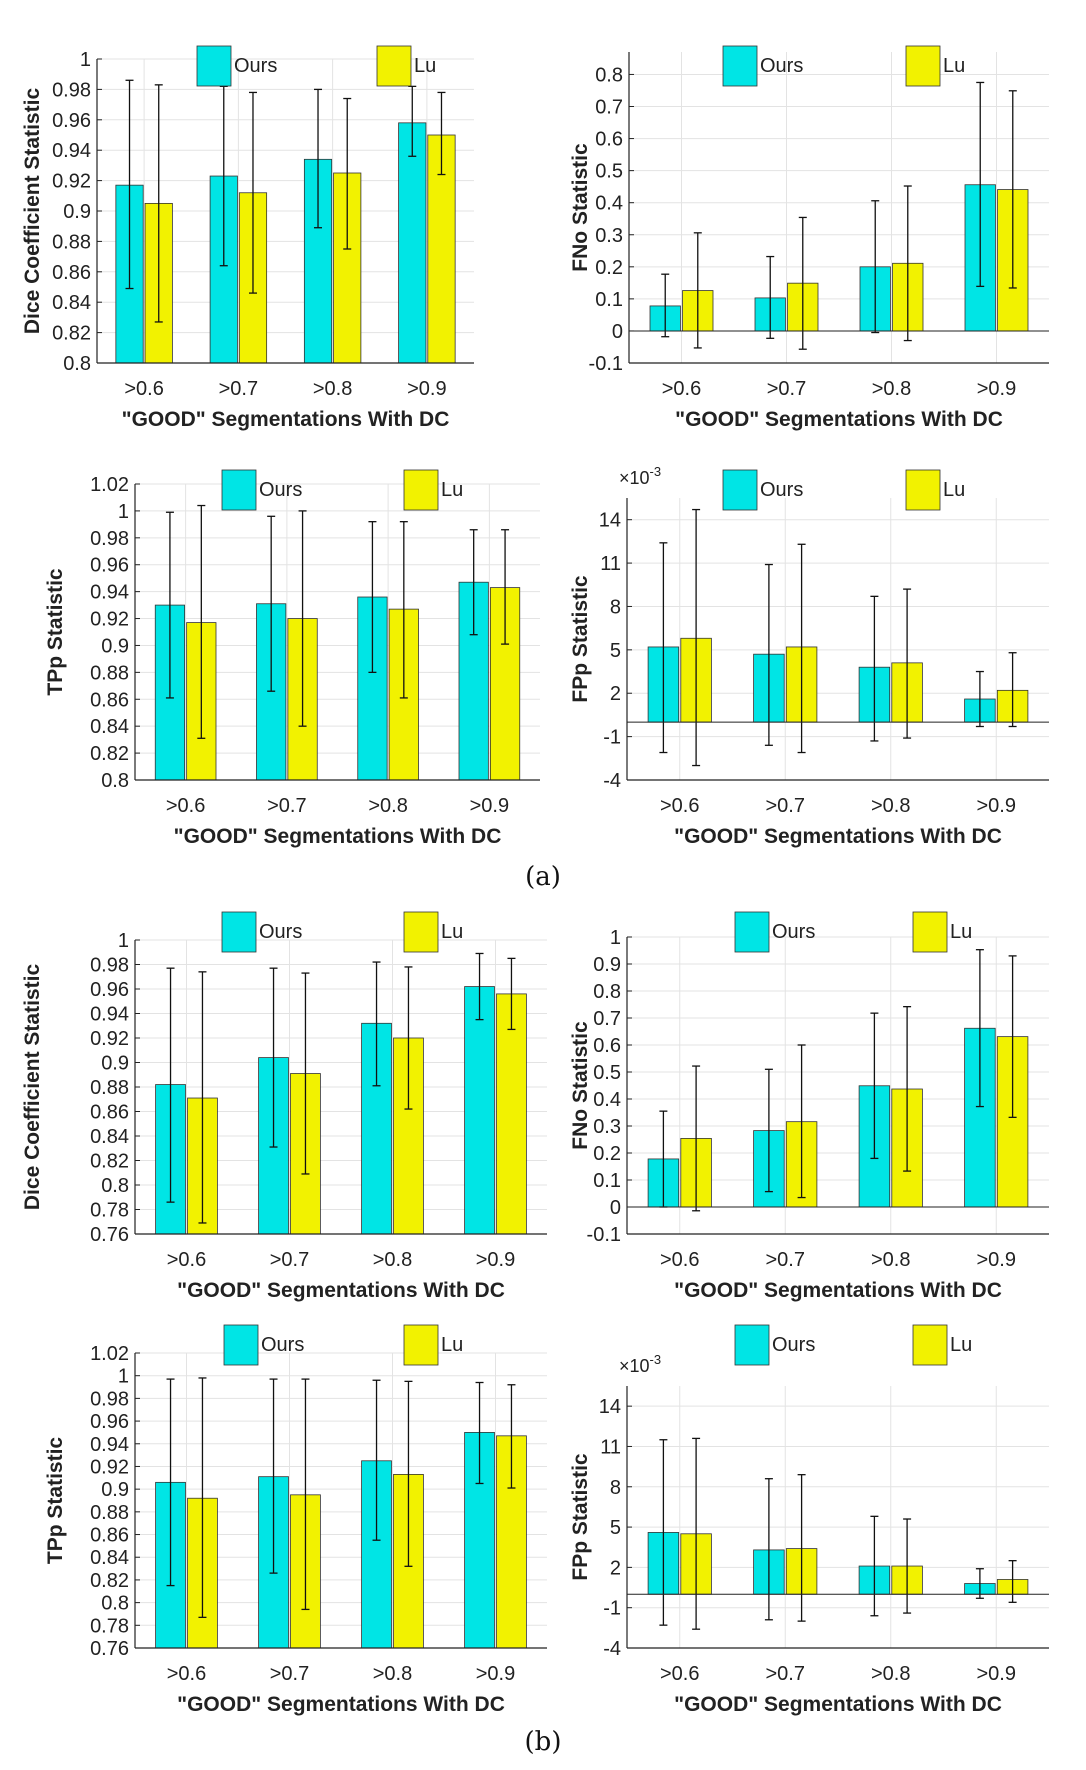 This screenshot has height=1770, width=1086. Describe the element at coordinates (604, 1235) in the screenshot. I see `y-tick-label: -0.1` at that location.